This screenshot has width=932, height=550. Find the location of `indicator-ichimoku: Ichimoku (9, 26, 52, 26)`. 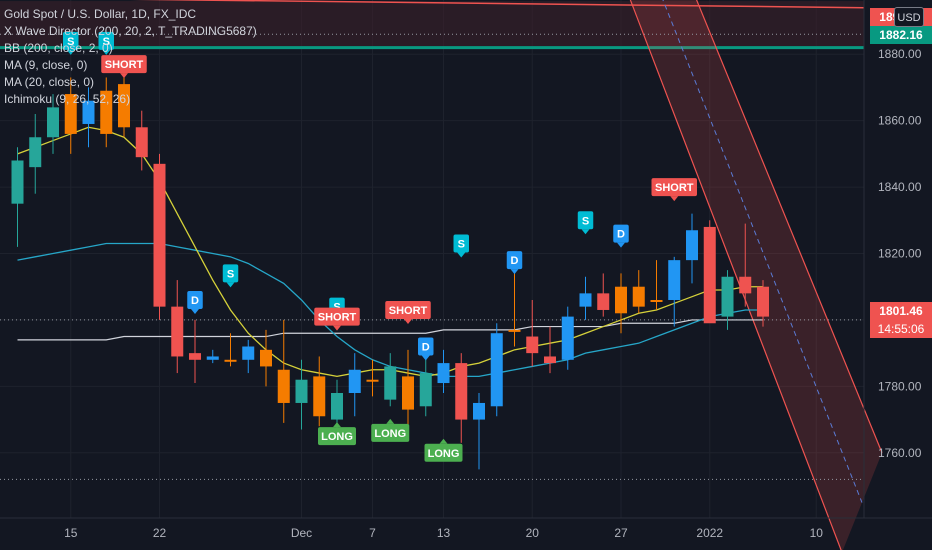

indicator-ichimoku: Ichimoku (9, 26, 52, 26) is located at coordinates (67, 99).